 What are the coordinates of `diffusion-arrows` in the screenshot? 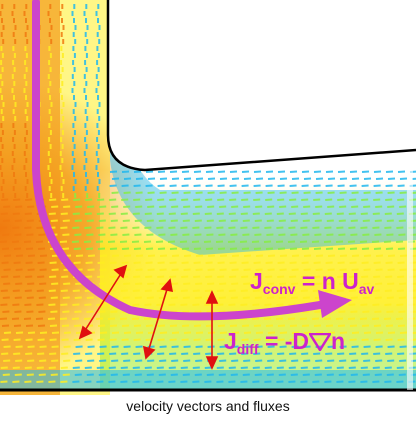 It's located at (148, 317).